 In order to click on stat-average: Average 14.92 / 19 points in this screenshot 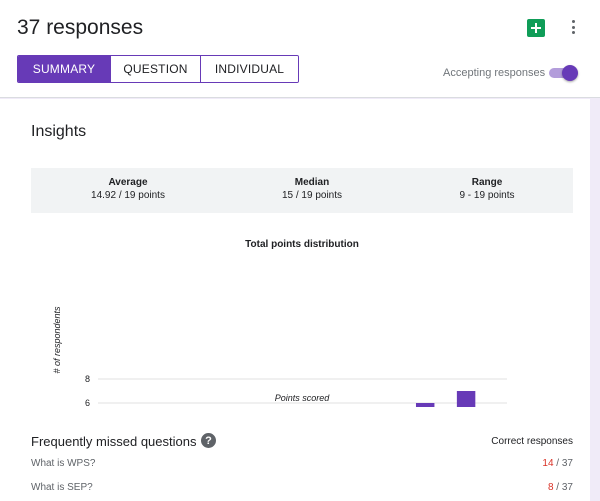, I will do `click(128, 189)`.